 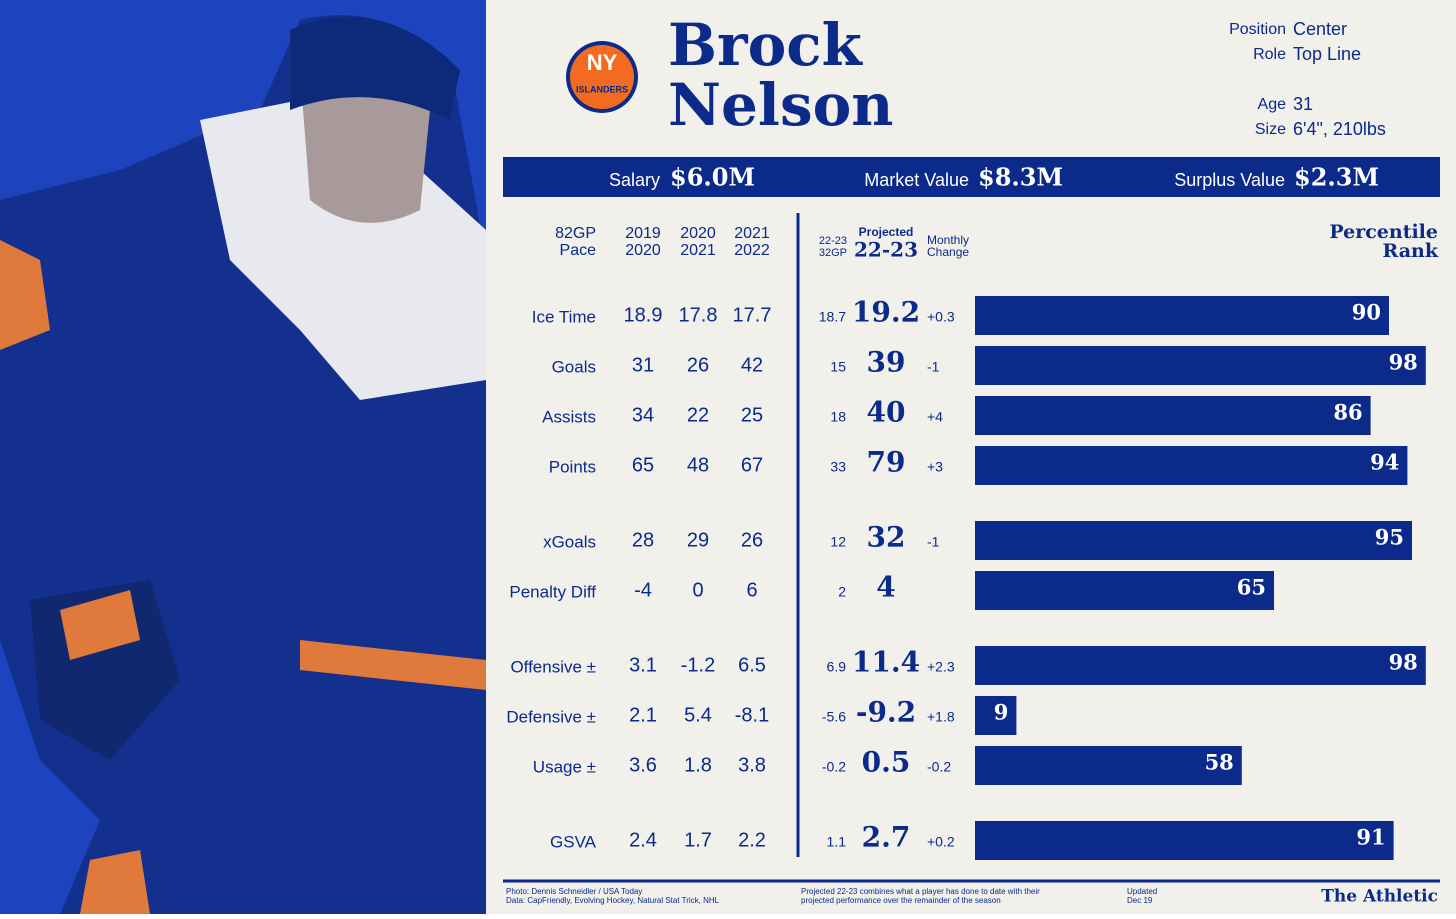 What do you see at coordinates (838, 467) in the screenshot?
I see `current-value: 33` at bounding box center [838, 467].